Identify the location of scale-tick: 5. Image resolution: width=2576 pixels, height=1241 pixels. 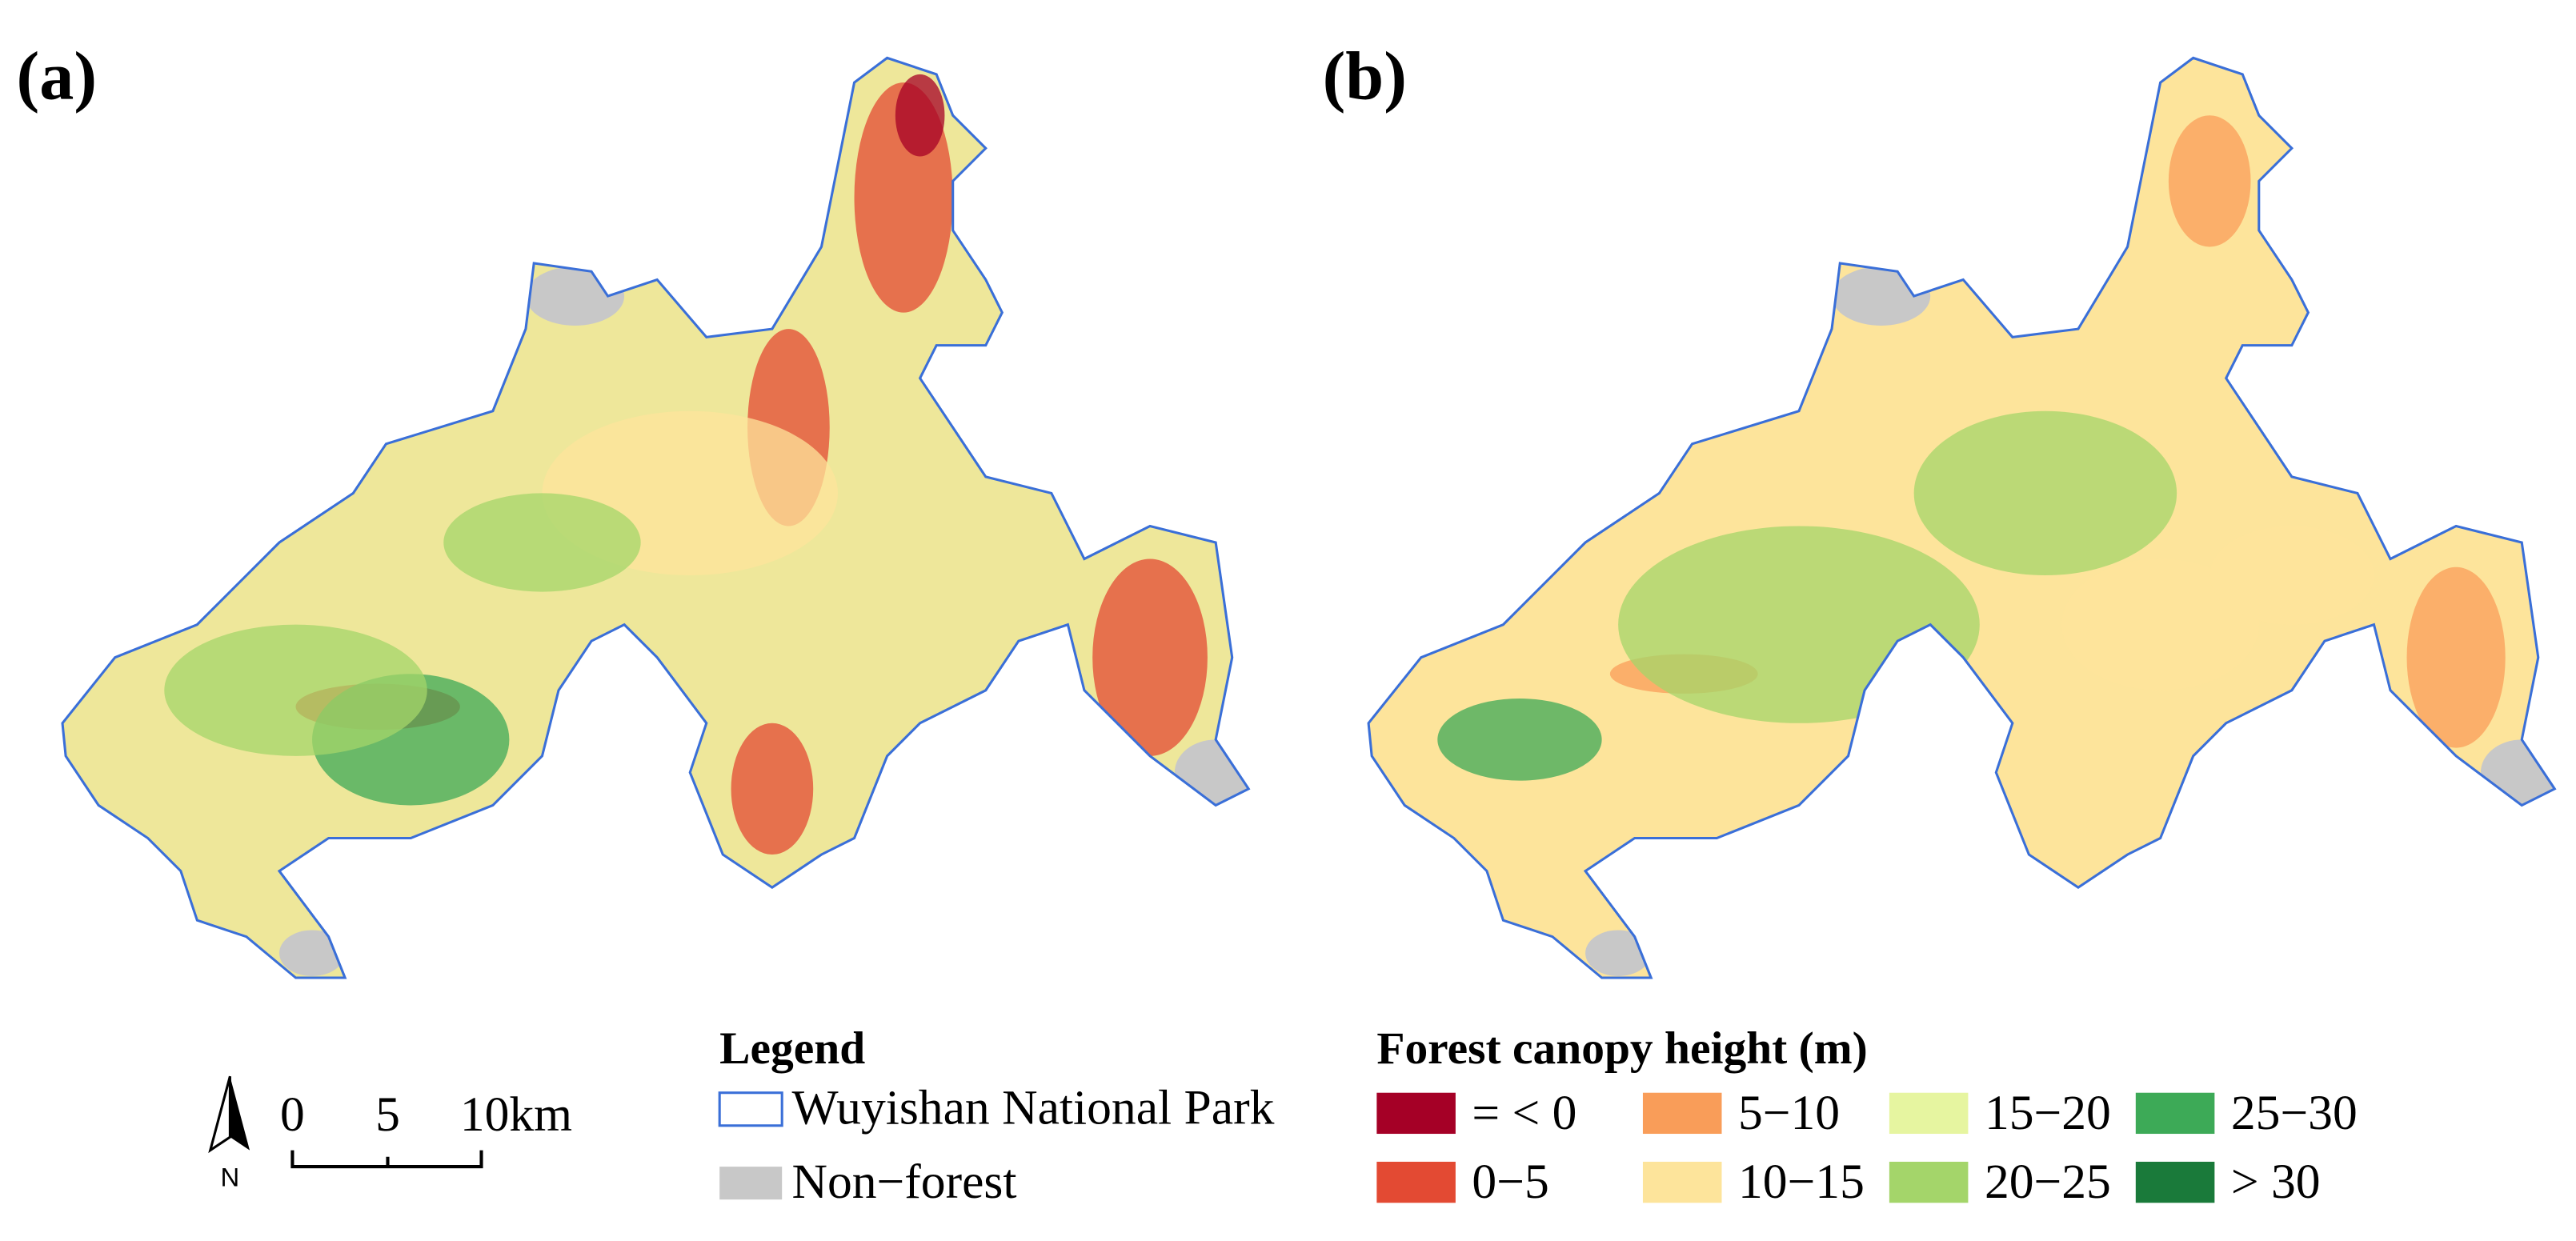
(387, 1114).